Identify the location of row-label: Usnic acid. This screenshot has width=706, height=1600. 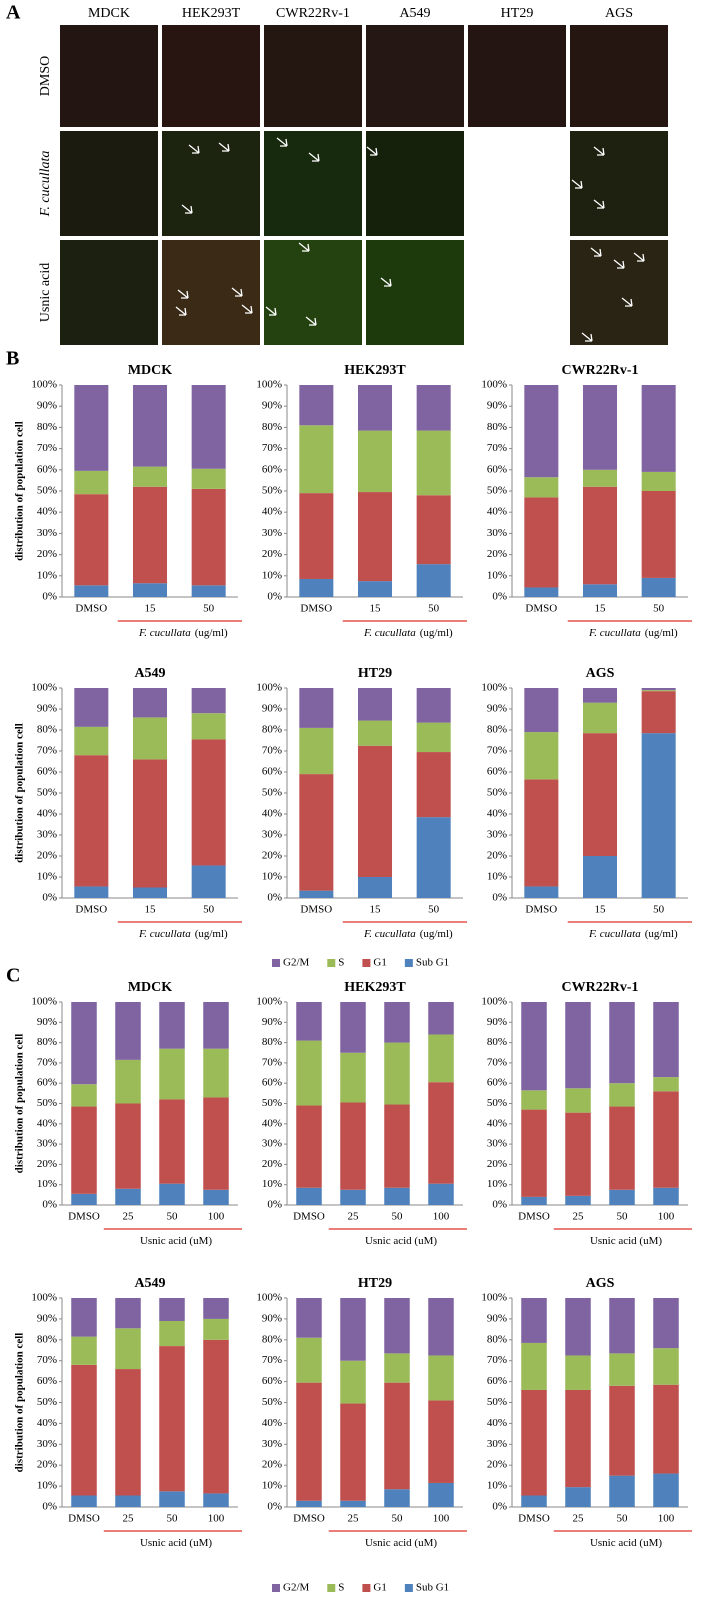
(45, 292).